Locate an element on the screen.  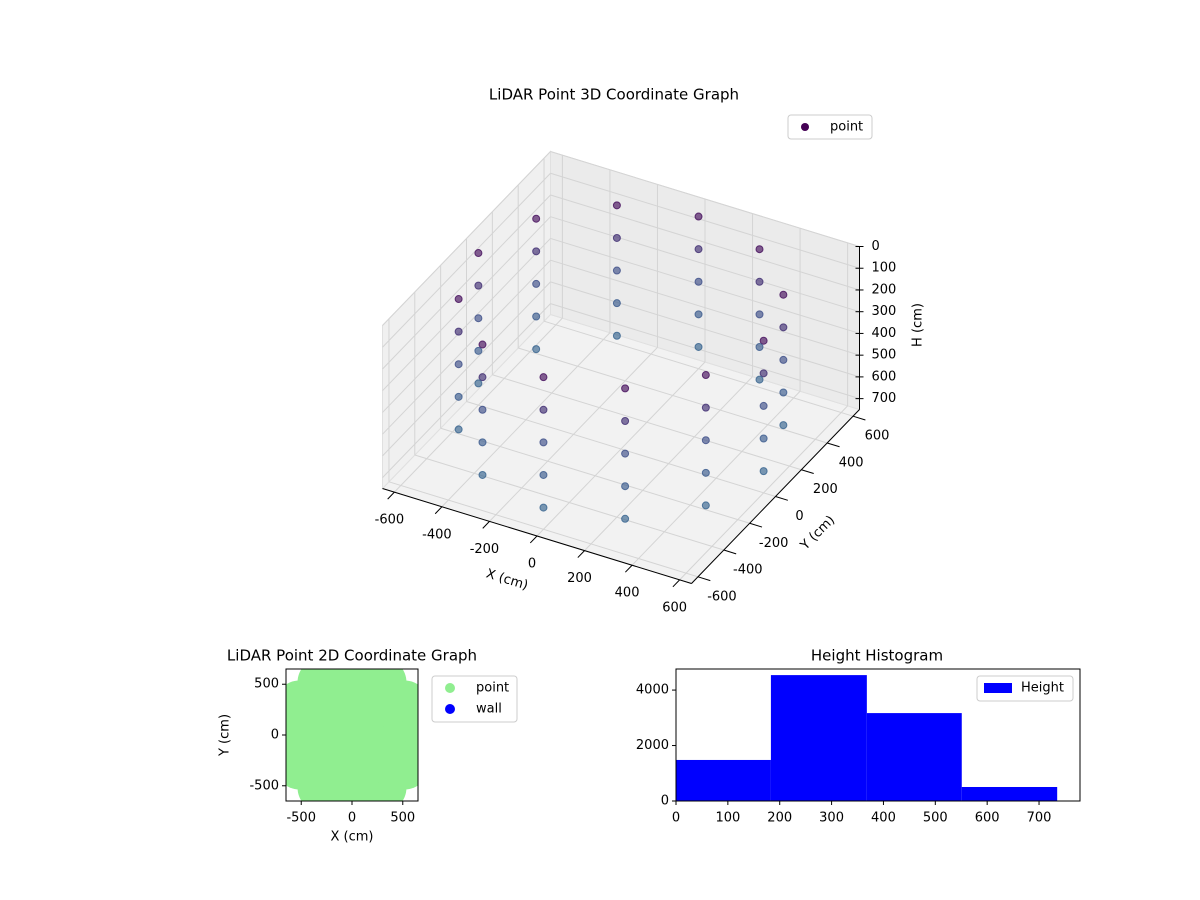
x-tick-label: 400 is located at coordinates (883, 818).